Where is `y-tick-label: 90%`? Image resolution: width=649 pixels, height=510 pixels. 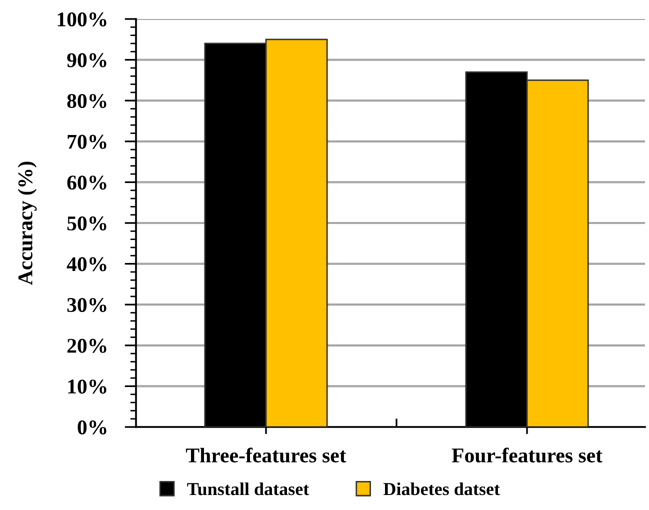
y-tick-label: 90% is located at coordinates (86, 60).